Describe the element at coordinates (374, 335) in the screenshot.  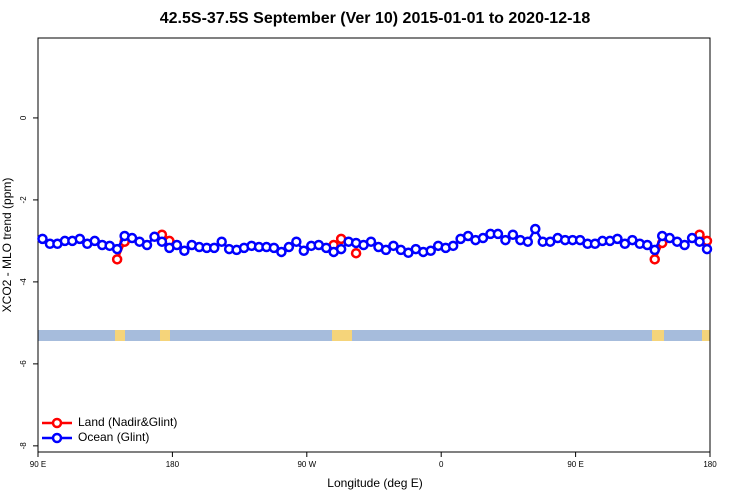
I see `land-mask-strip` at that location.